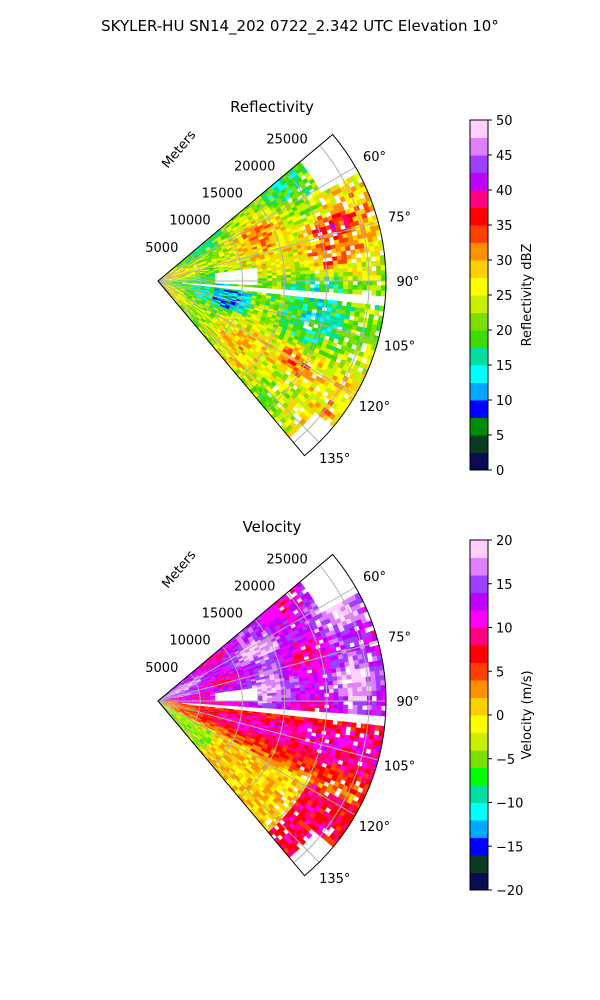 The height and width of the screenshot is (1000, 600). I want to click on colorbar-tick-label: 25, so click(504, 296).